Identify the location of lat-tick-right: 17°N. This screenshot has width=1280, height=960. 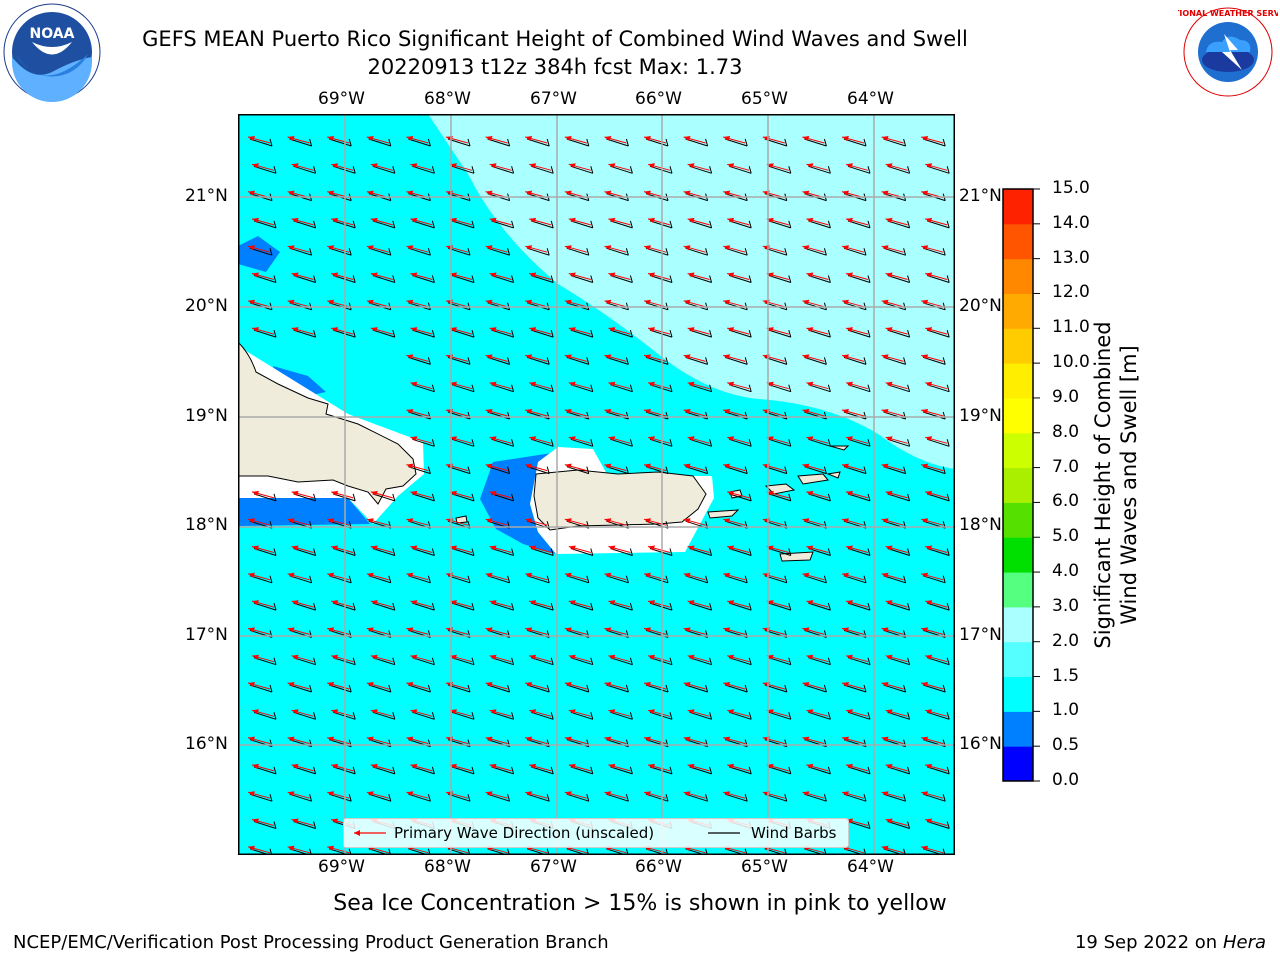
(980, 635).